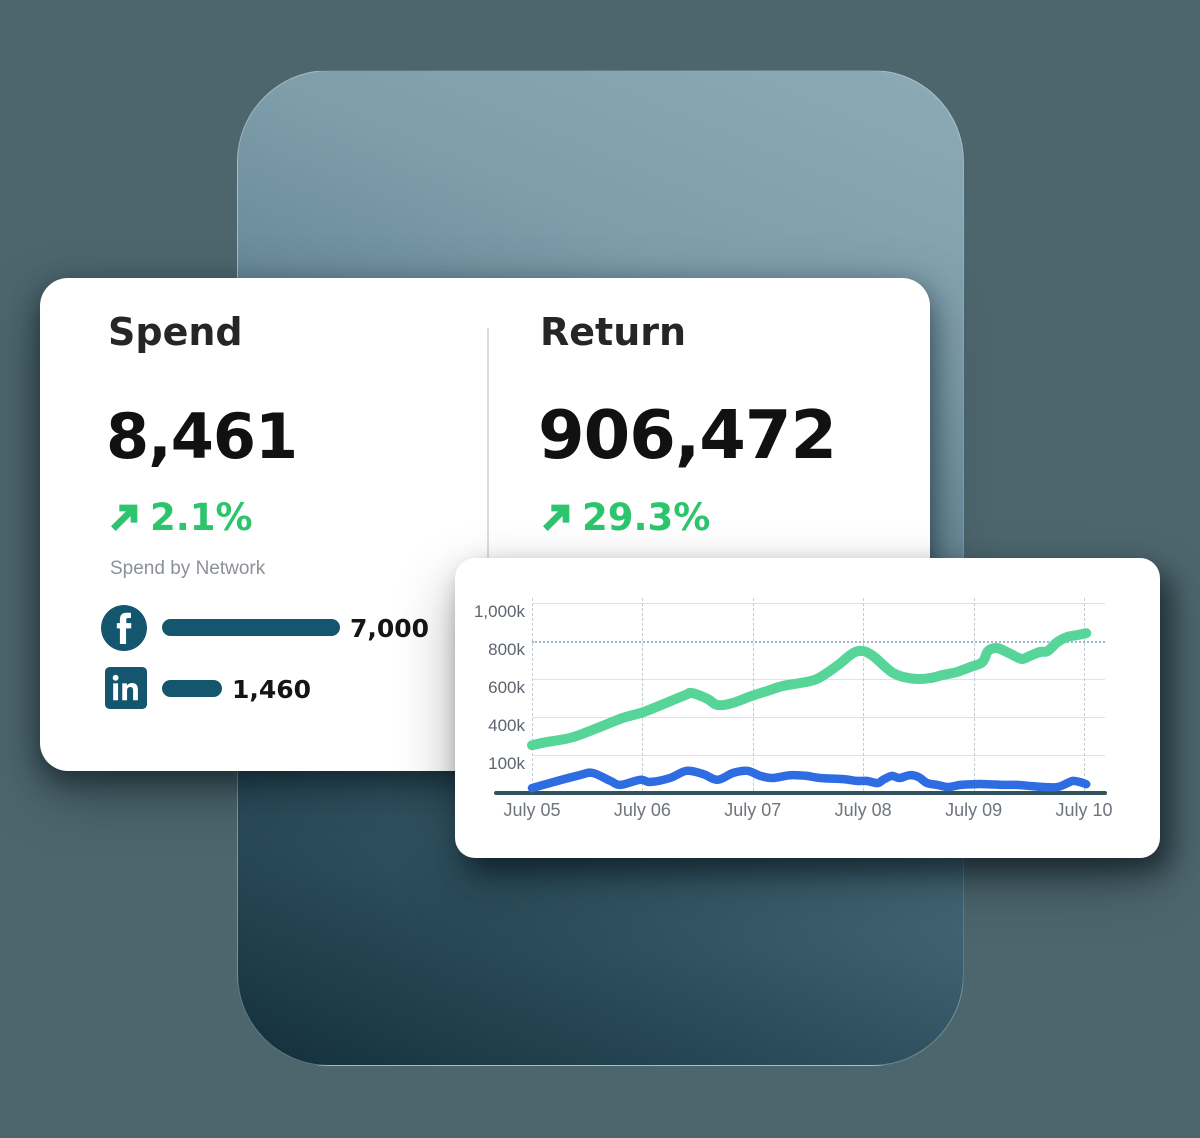 The width and height of the screenshot is (1200, 1138). I want to click on x-tick-label: July 09, so click(974, 810).